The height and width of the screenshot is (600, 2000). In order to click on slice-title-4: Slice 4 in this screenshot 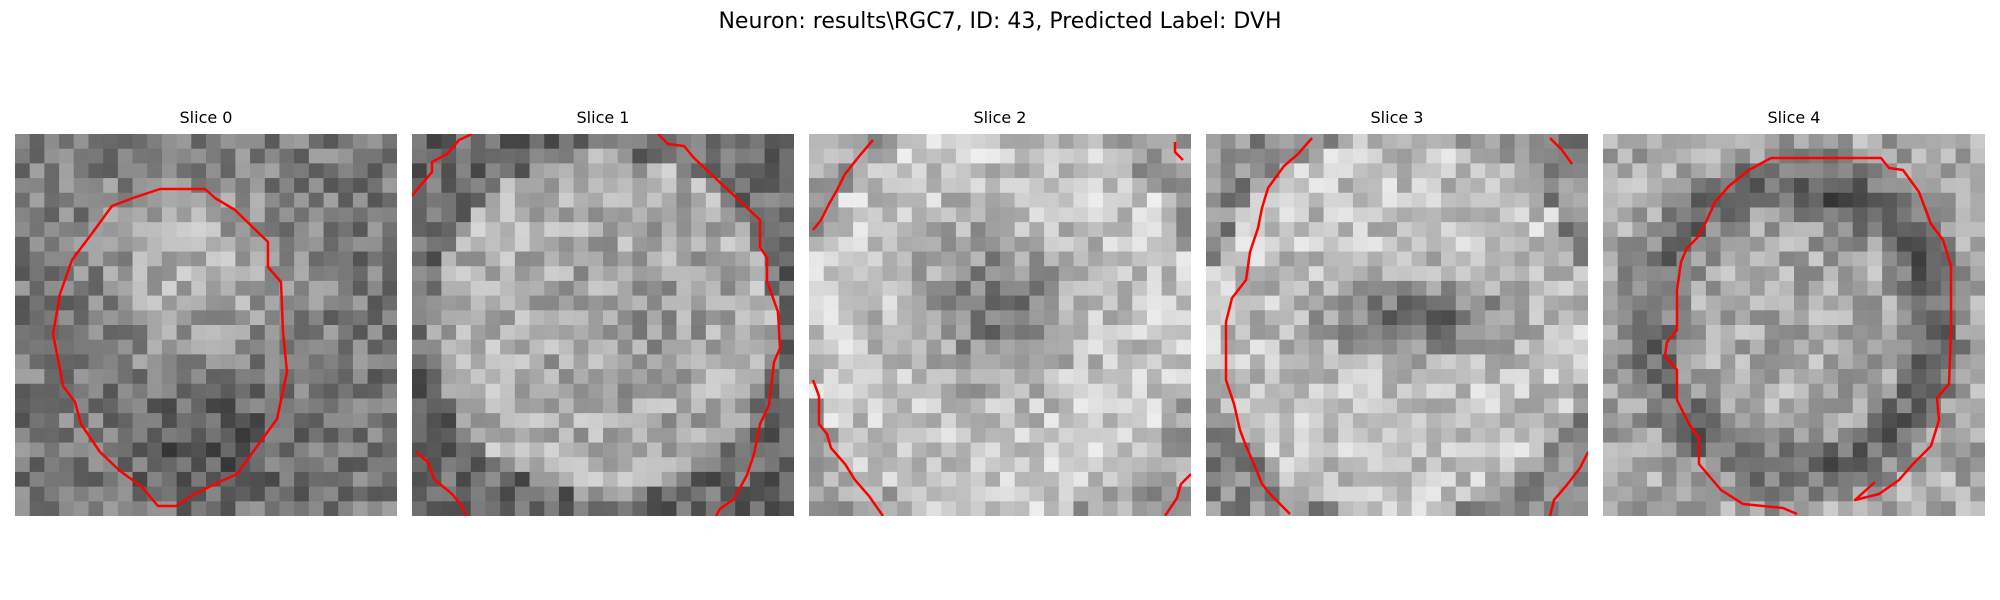, I will do `click(1794, 117)`.